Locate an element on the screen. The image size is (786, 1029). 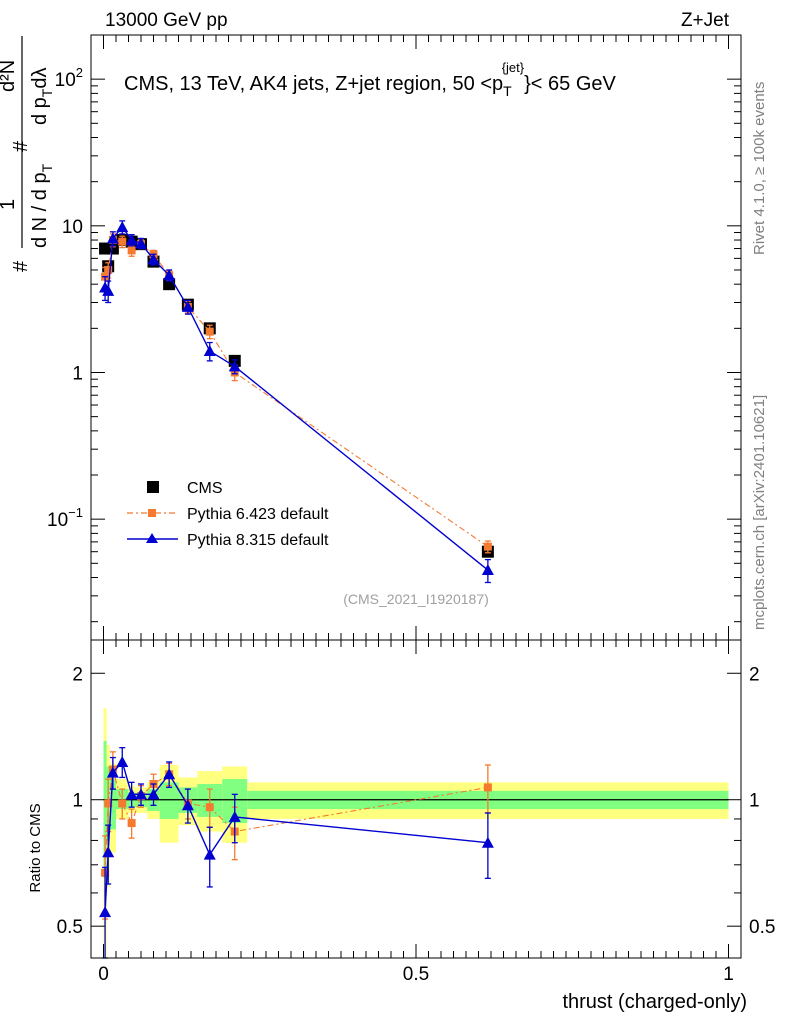
legend-label-cms: CMS is located at coordinates (205, 488).